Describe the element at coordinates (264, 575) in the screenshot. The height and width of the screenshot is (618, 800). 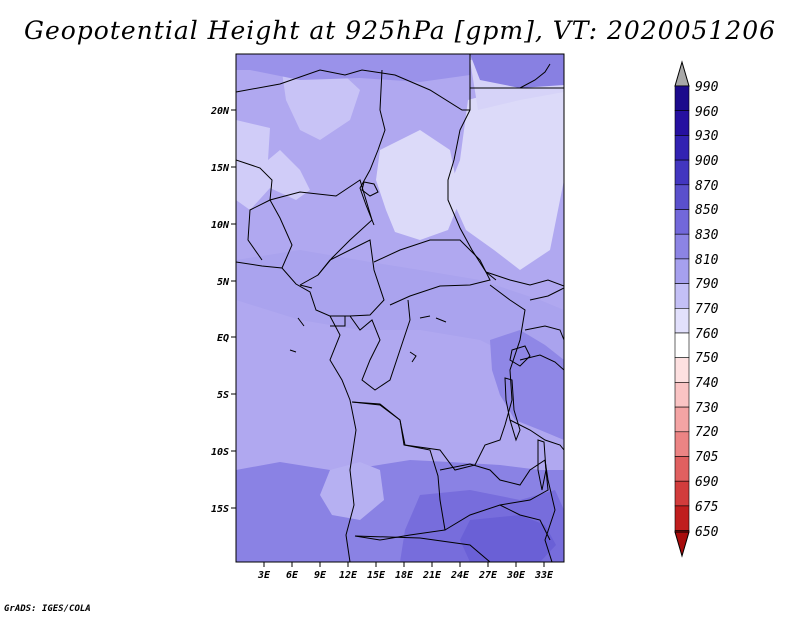
I see `lon-label-3e: 3E` at that location.